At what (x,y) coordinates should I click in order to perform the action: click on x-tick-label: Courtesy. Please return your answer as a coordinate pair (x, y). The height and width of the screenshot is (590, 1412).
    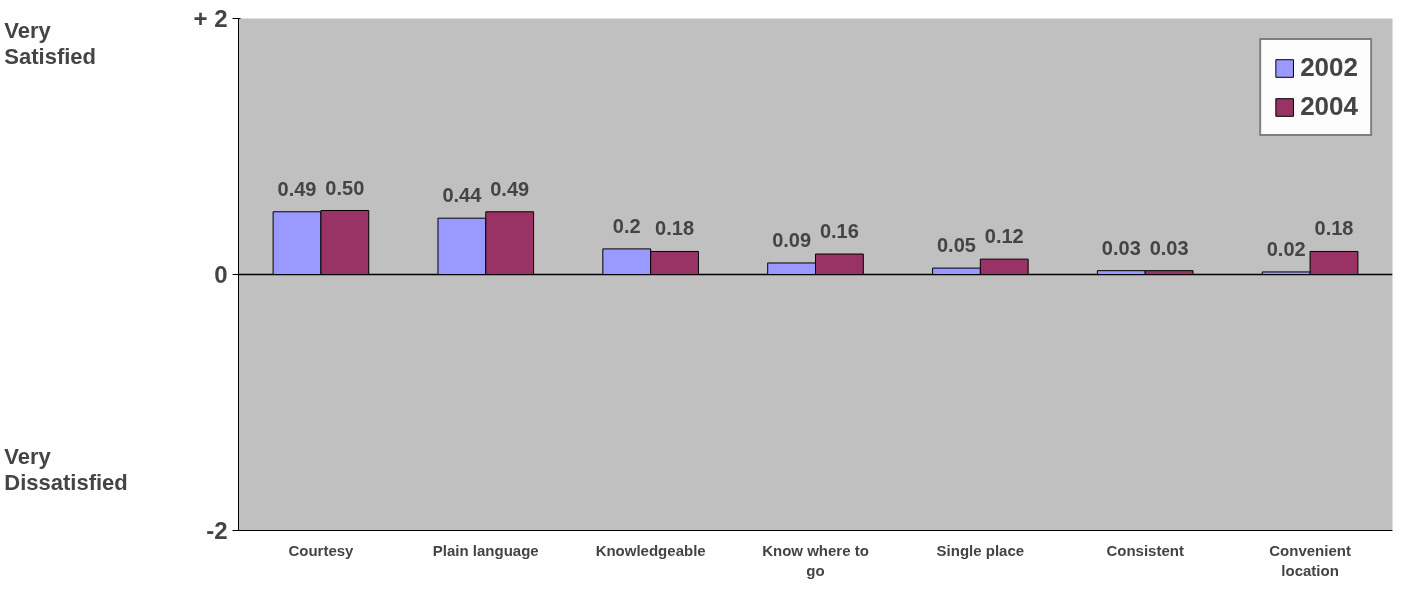
    Looking at the image, I should click on (321, 550).